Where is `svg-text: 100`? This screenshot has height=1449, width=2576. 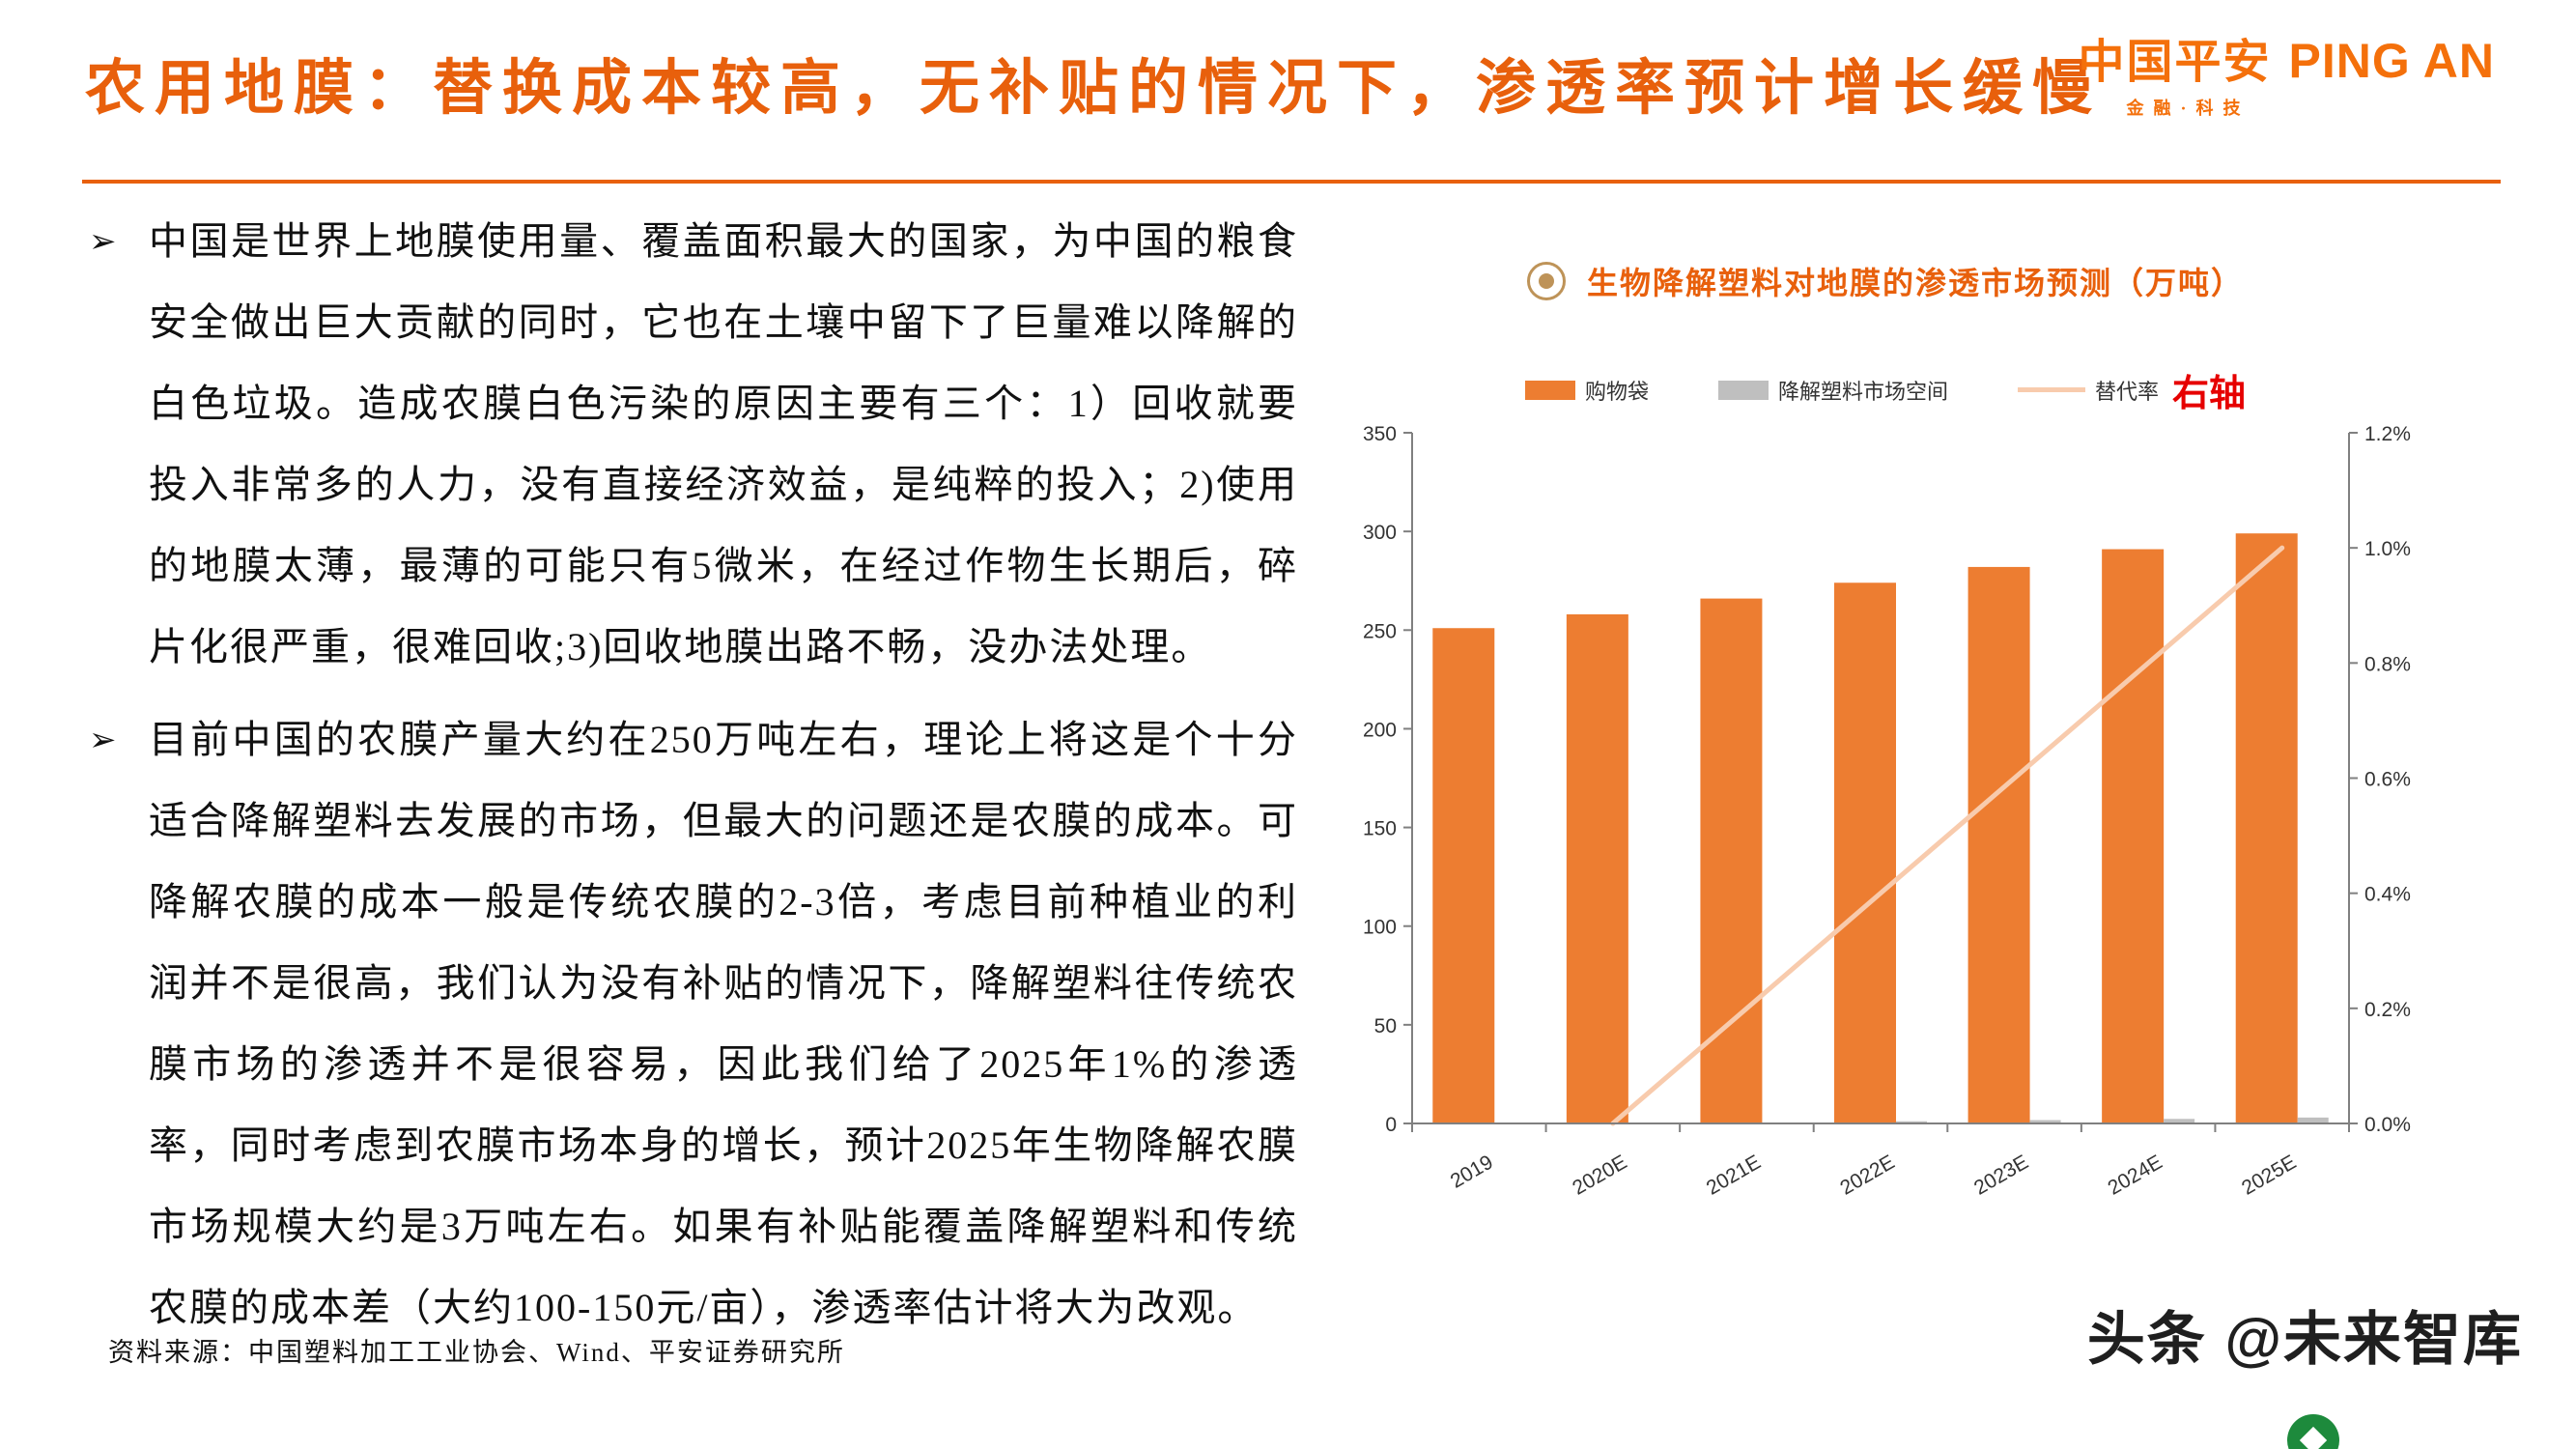
svg-text: 100 is located at coordinates (1380, 928).